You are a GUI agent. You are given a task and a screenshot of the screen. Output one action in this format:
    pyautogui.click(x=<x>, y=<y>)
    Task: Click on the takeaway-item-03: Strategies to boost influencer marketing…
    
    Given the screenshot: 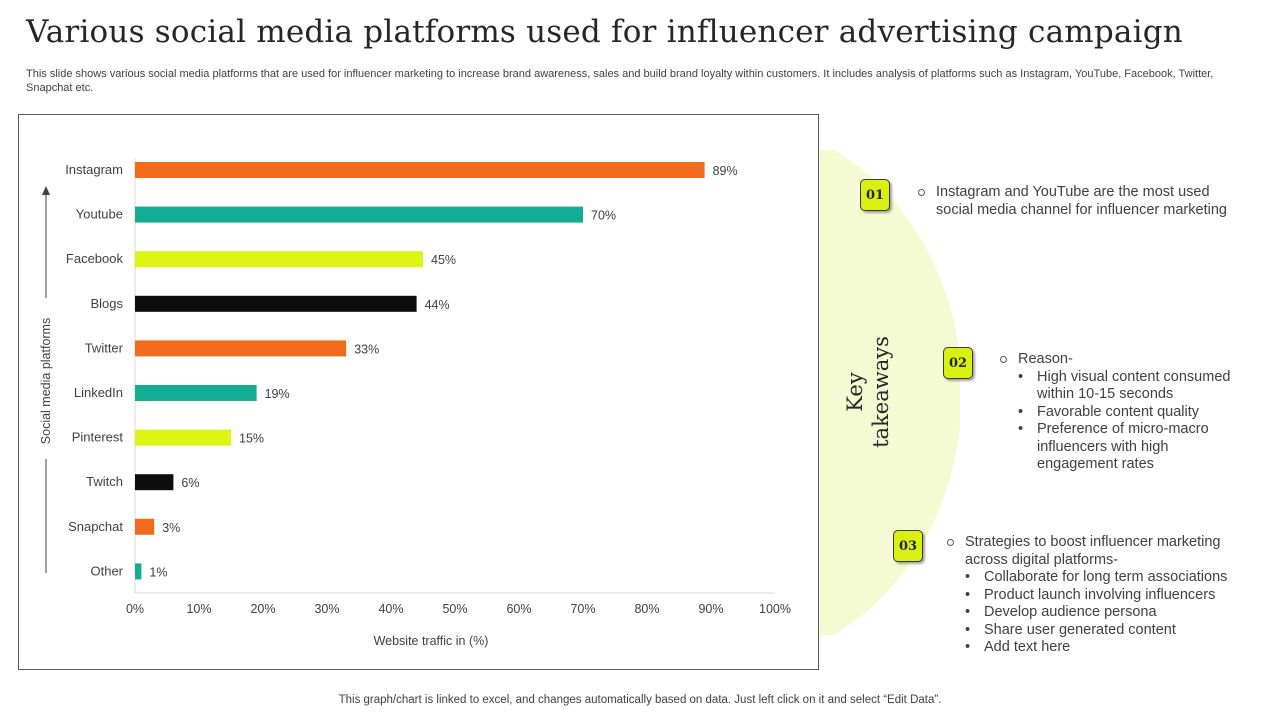 What is the action you would take?
    pyautogui.click(x=1097, y=595)
    